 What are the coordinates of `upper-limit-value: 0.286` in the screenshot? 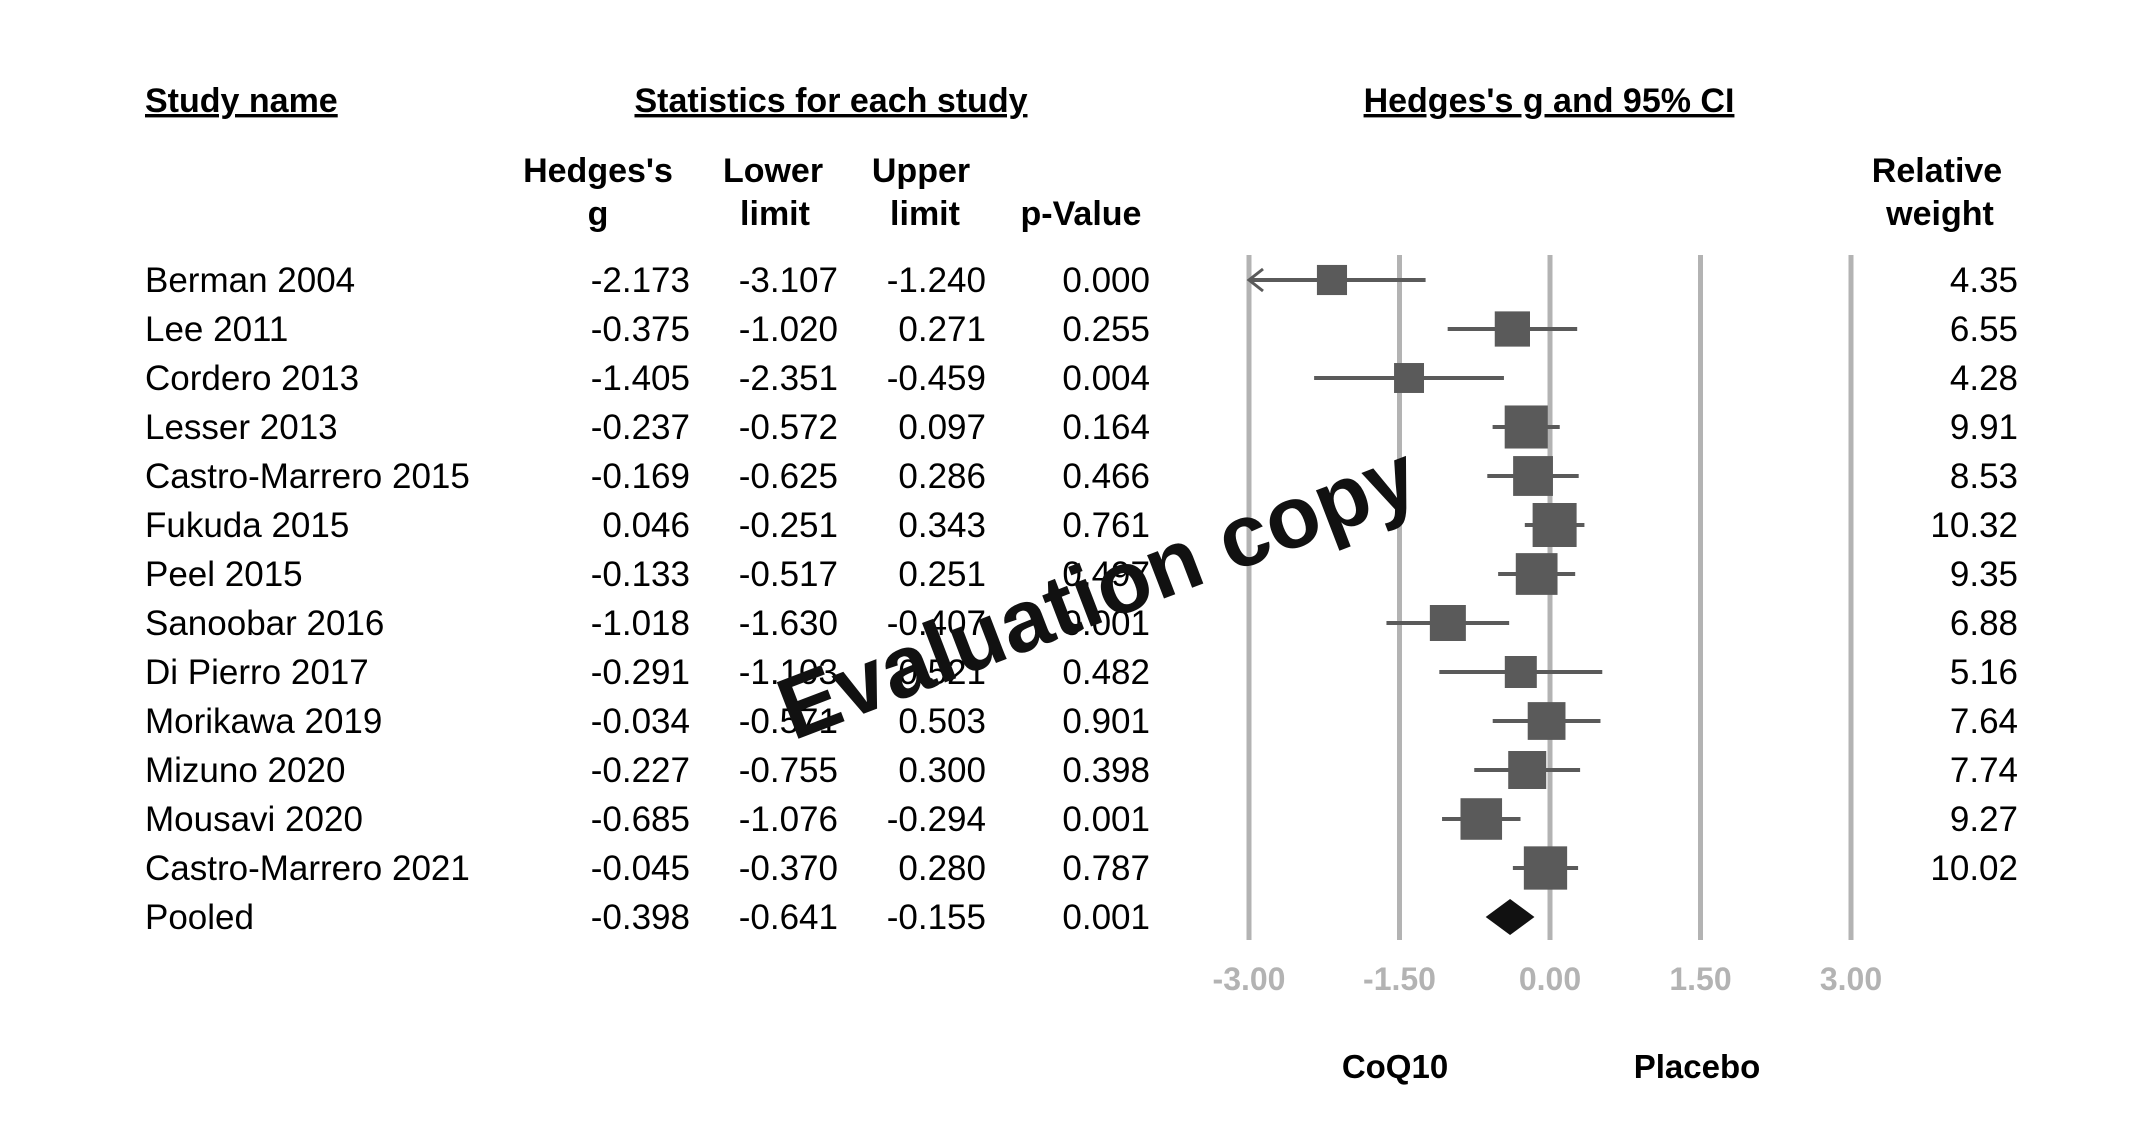 It's located at (942, 476).